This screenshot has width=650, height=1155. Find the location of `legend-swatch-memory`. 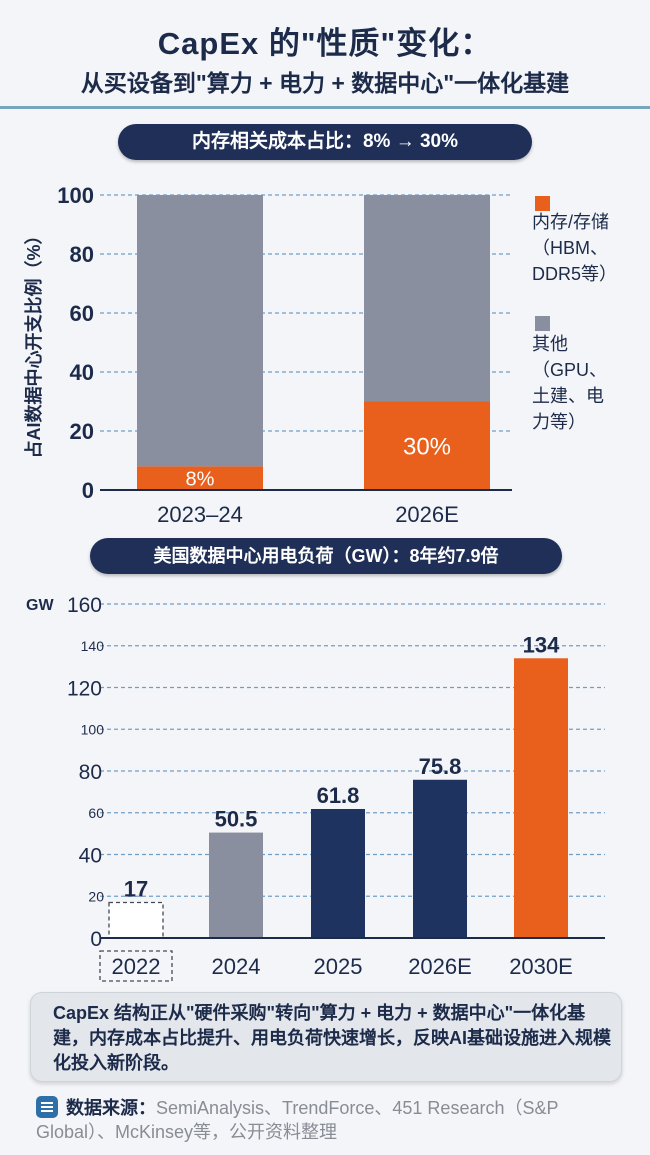

legend-swatch-memory is located at coordinates (542, 203).